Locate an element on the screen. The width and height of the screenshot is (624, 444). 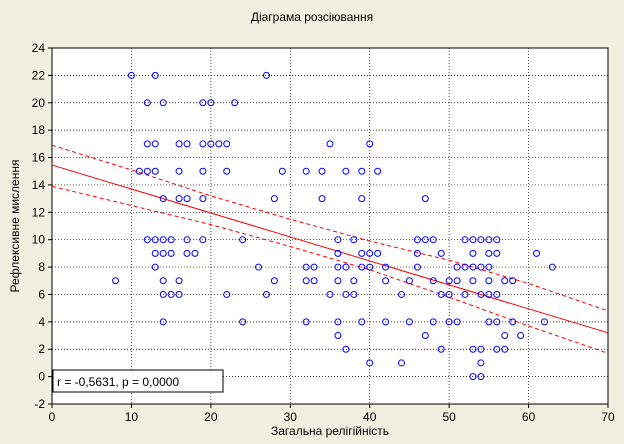
annotation-box is located at coordinates (138, 381).